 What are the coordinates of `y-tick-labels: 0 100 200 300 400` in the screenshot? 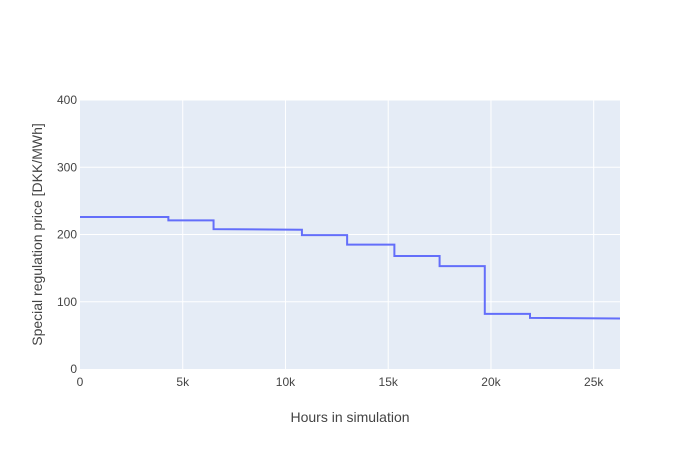 It's located at (67, 234).